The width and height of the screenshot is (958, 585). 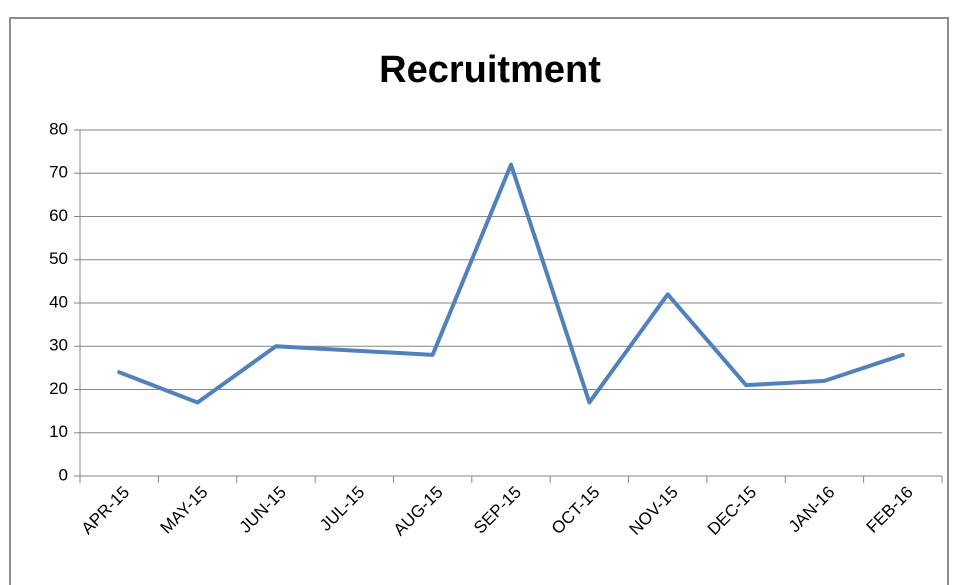 What do you see at coordinates (58, 431) in the screenshot?
I see `y-tick-label: 10` at bounding box center [58, 431].